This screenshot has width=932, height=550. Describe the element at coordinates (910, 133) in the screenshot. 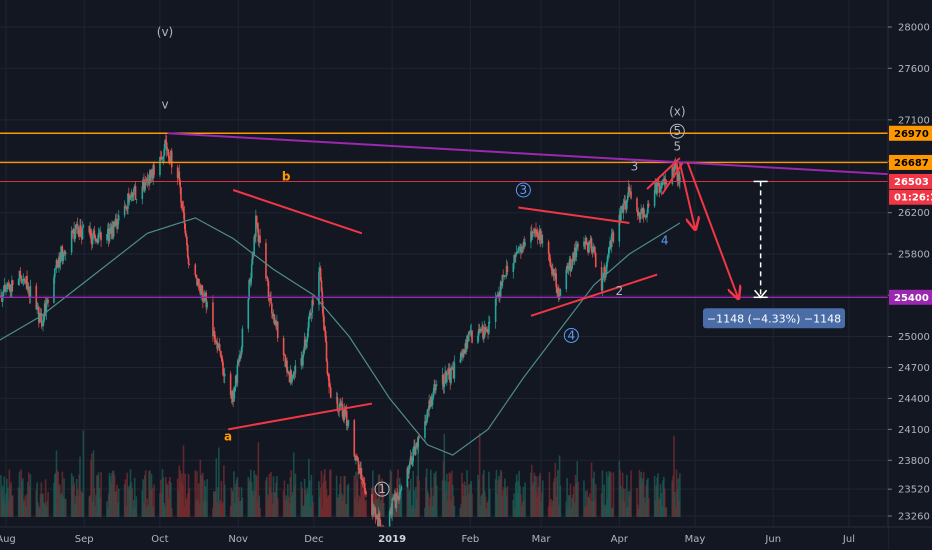

I see `price-tag` at that location.